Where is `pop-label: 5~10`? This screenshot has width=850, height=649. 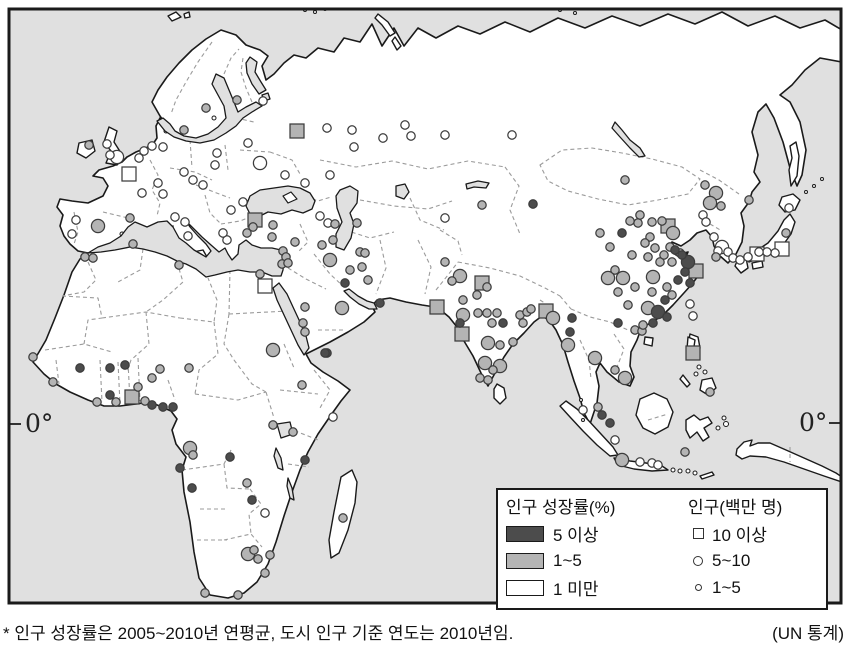
pop-label: 5~10 is located at coordinates (731, 560).